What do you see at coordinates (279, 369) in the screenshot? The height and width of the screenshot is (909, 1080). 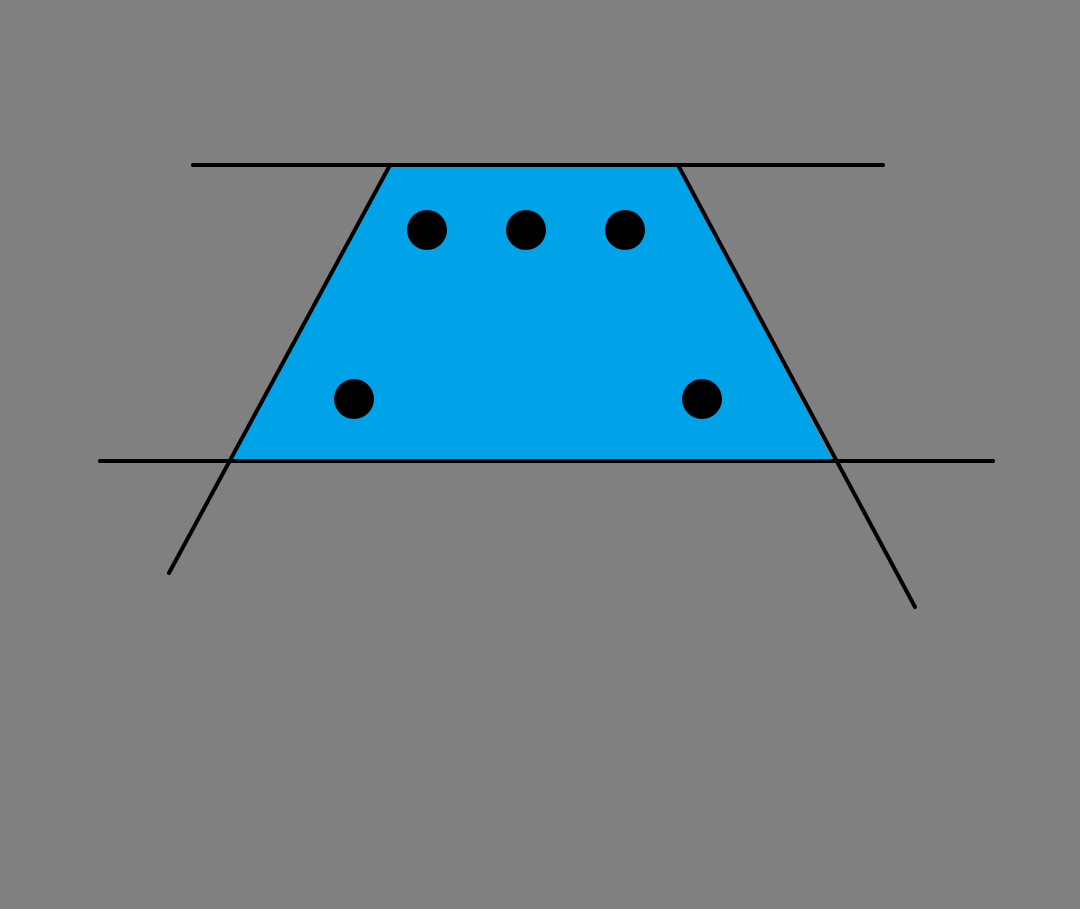 I see `left-slant-line` at bounding box center [279, 369].